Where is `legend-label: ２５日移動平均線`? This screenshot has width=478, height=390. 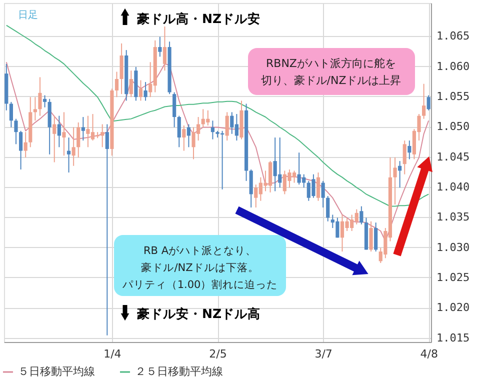
legend-label: ２５日移動平均線 is located at coordinates (179, 371).